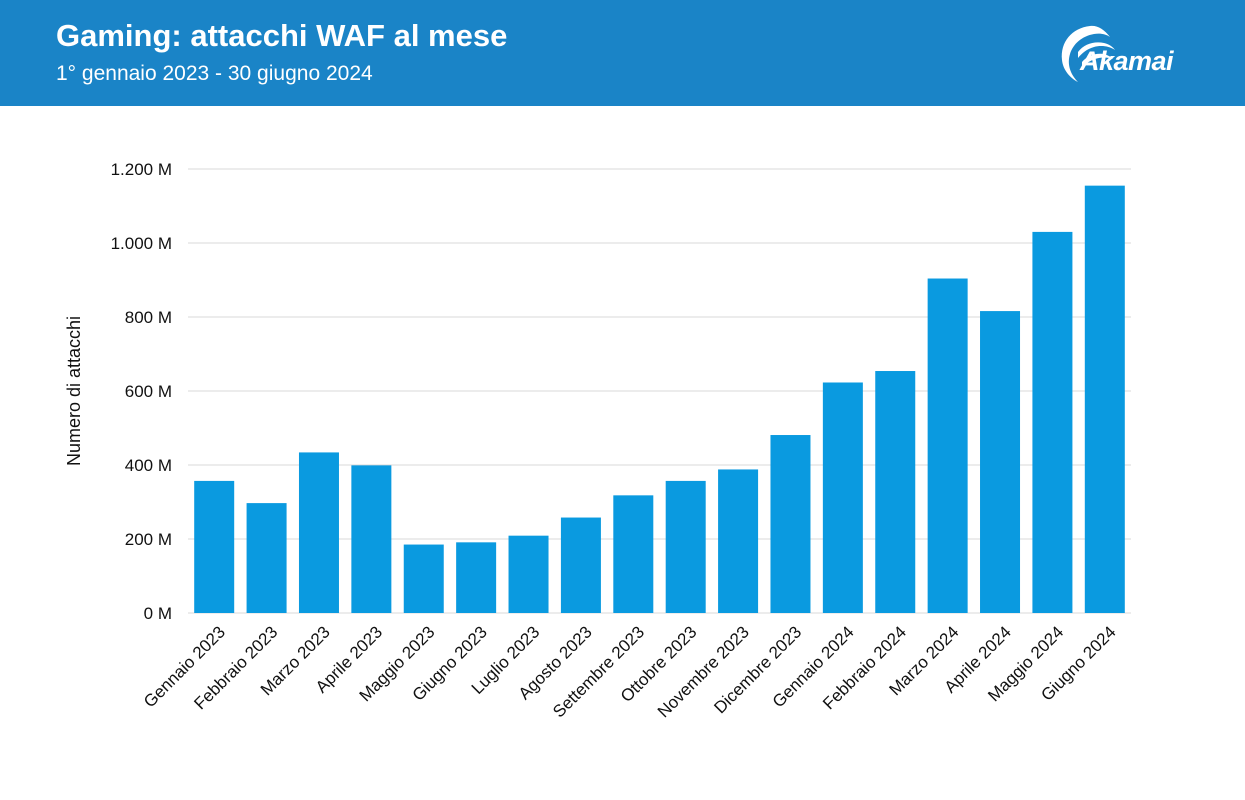 Image resolution: width=1245 pixels, height=800 pixels. I want to click on akamai-logo: Akamai, so click(1131, 54).